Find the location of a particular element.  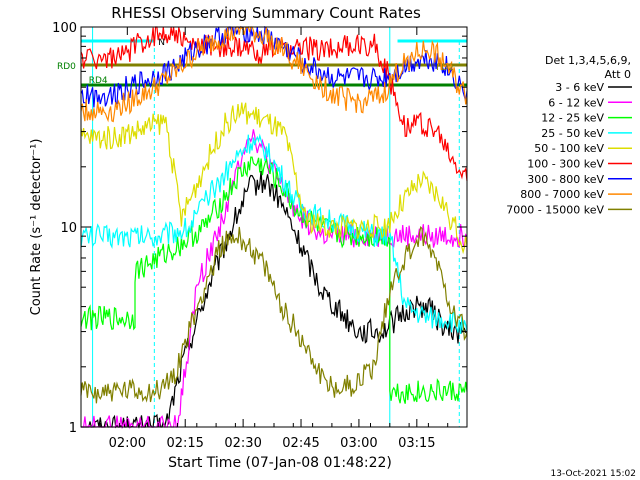

fd2-label: FD2 is located at coordinates (445, 68).